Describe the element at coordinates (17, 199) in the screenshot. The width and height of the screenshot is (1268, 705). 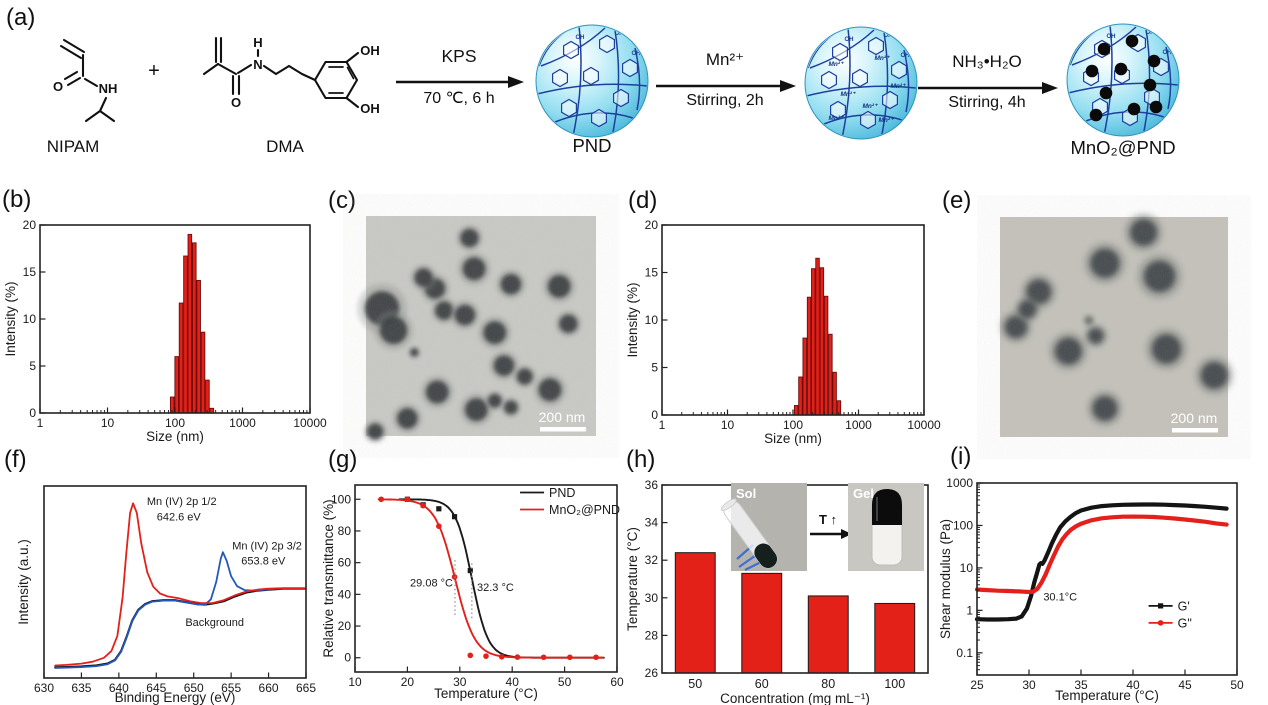
I see `panel-label-b: (b)` at that location.